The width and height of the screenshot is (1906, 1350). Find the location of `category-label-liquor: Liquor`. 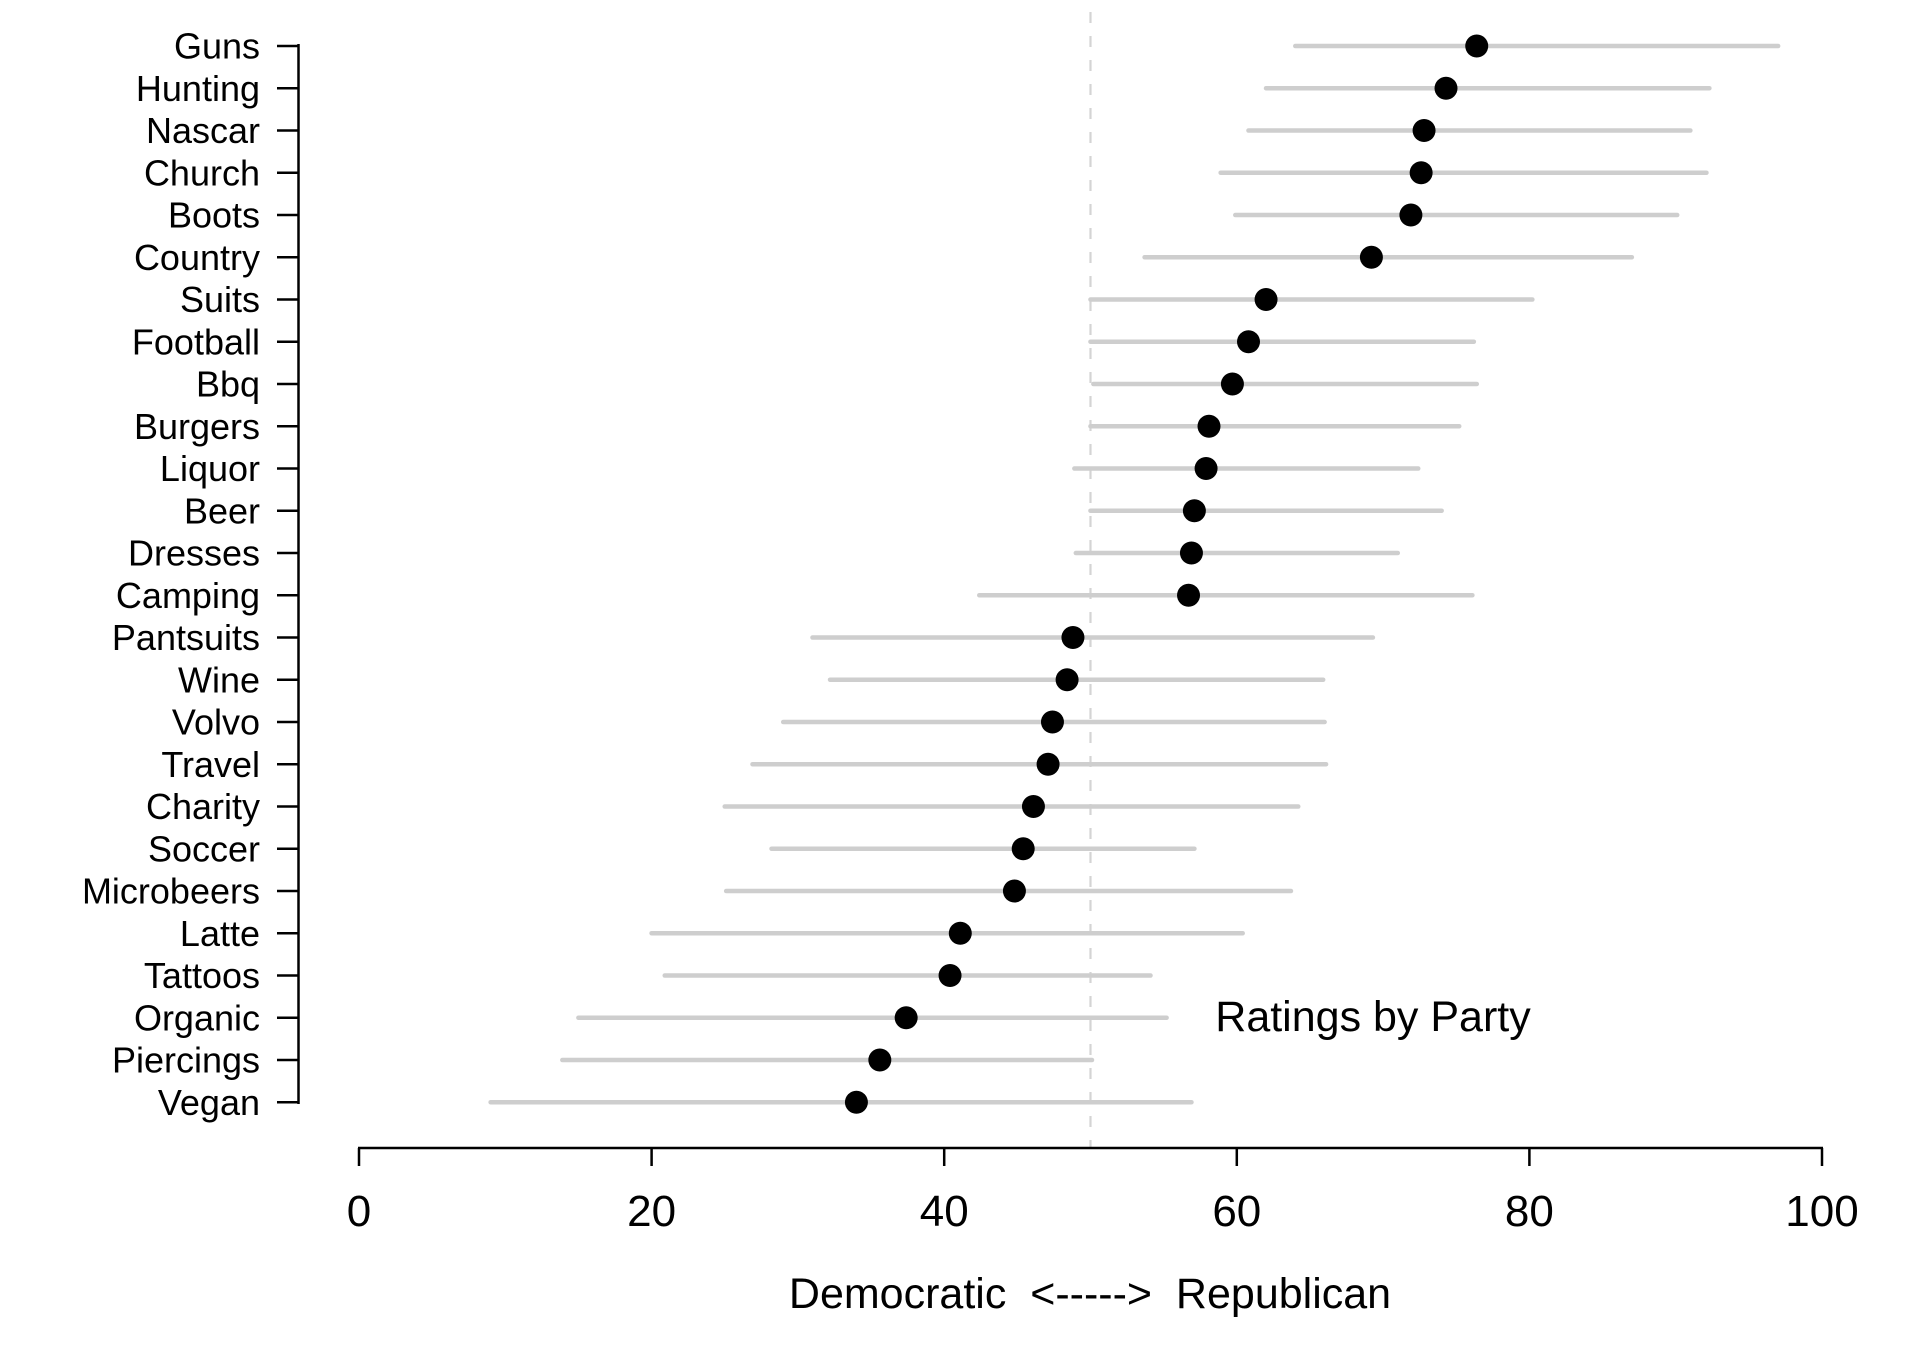

category-label-liquor: Liquor is located at coordinates (210, 468).